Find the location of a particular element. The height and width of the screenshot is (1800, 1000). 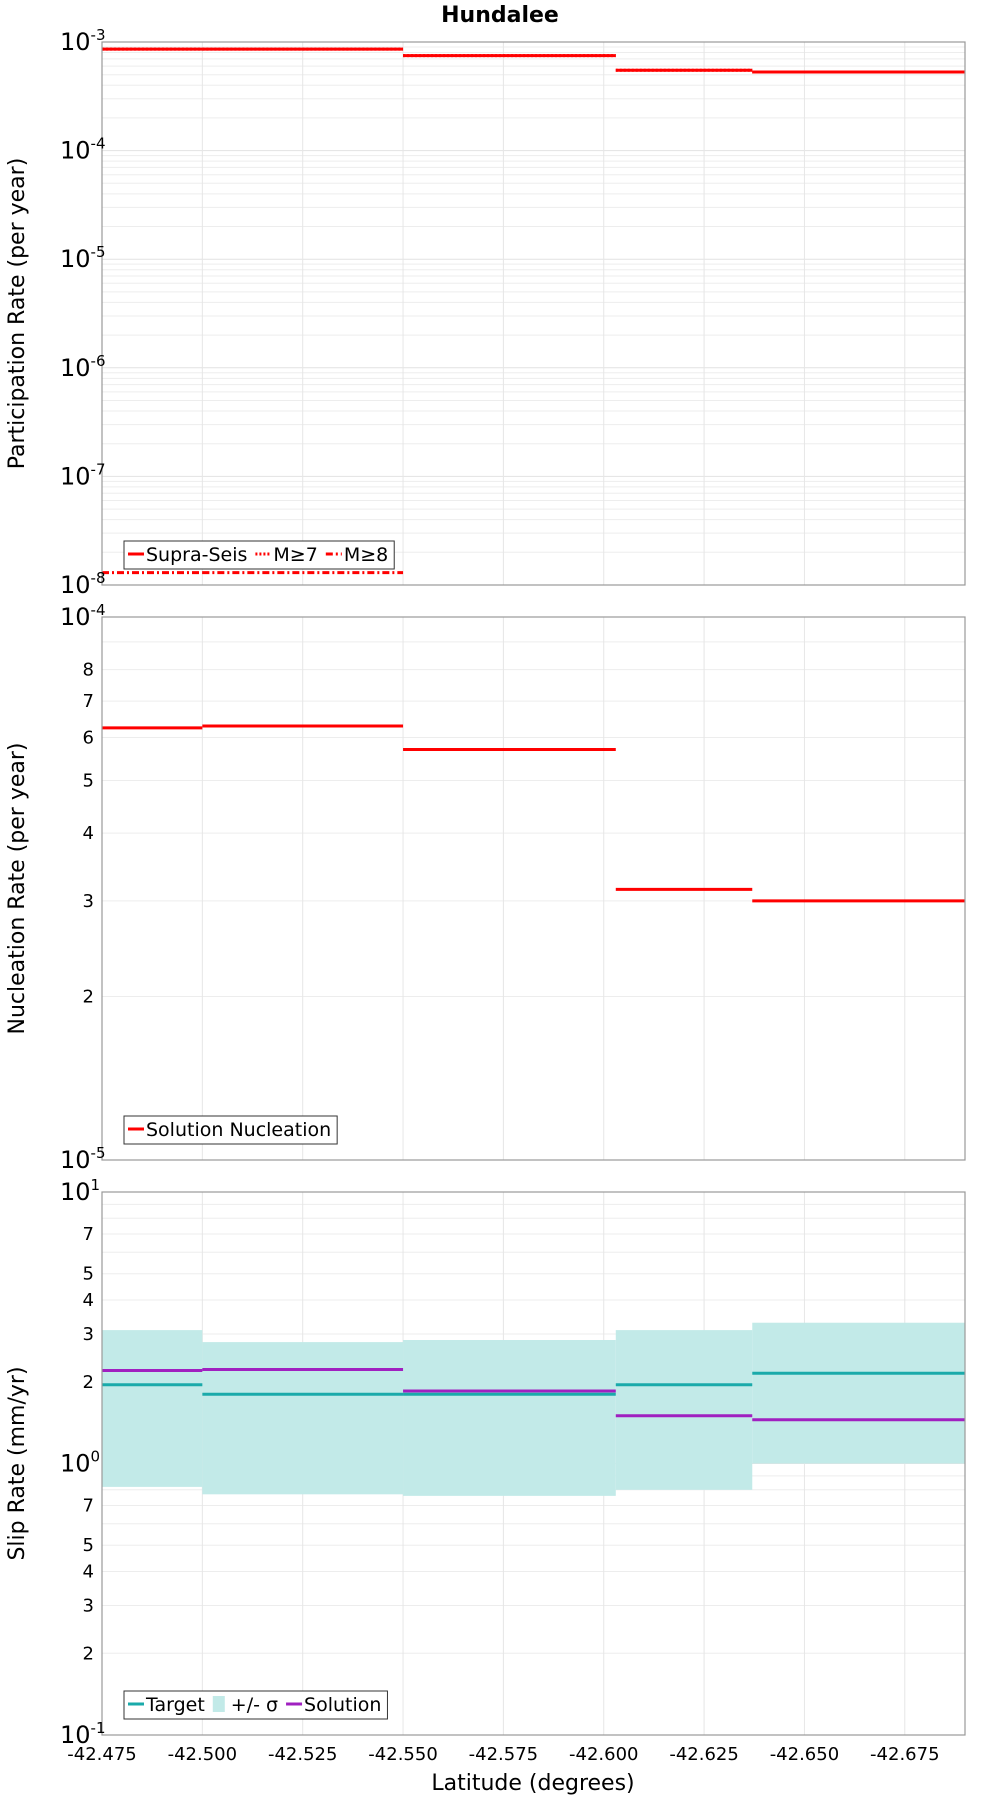

y-axis-label: Nucleation Rate (per year) is located at coordinates (17, 889).